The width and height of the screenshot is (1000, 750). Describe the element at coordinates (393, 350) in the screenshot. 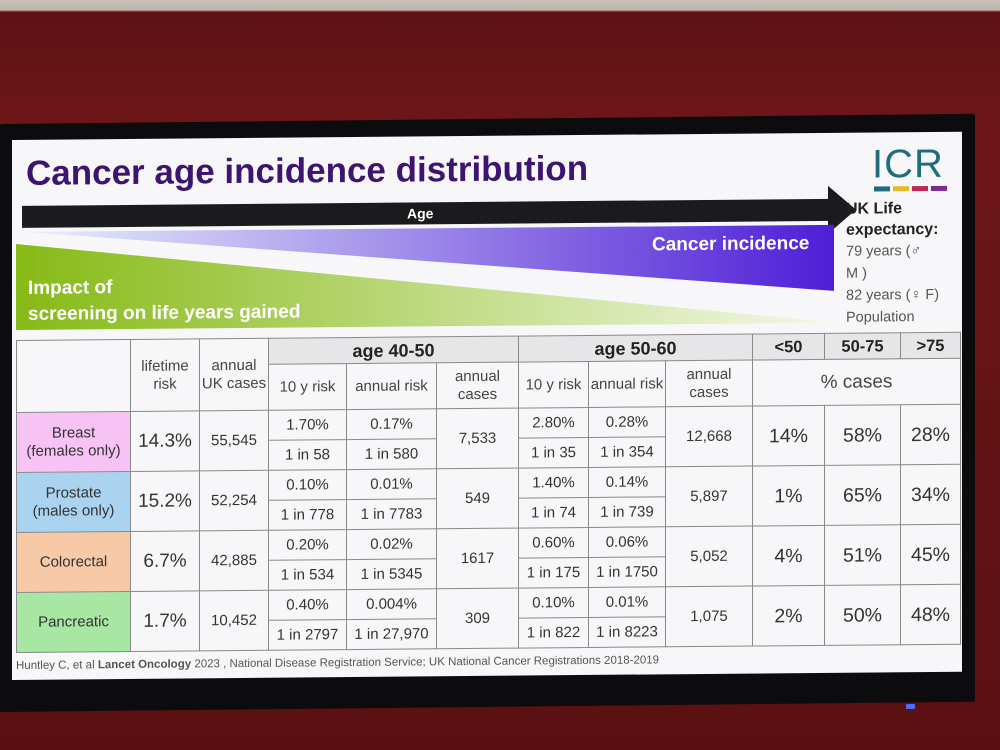

I see `header-age-40-50: age 40-50` at that location.